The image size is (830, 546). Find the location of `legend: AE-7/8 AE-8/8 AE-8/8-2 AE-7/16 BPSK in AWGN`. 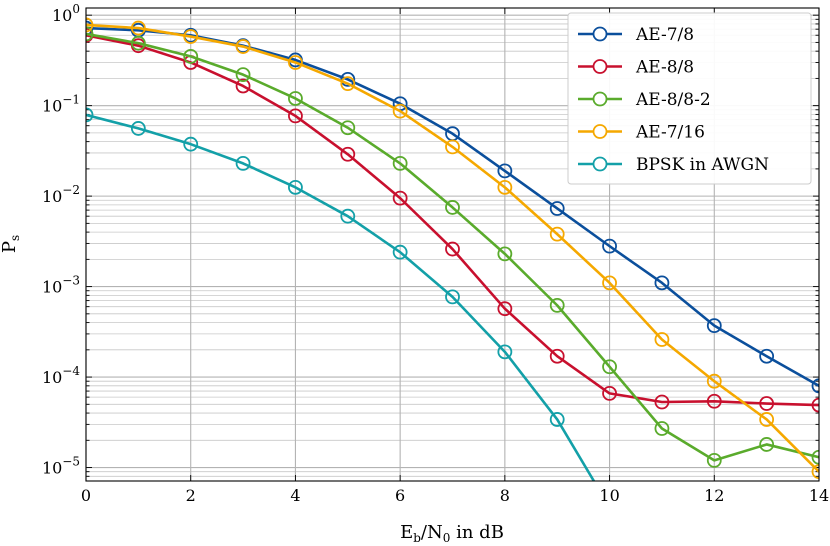

legend: AE-7/8 AE-8/8 AE-8/8-2 AE-7/16 BPSK in AWGN is located at coordinates (689, 98).